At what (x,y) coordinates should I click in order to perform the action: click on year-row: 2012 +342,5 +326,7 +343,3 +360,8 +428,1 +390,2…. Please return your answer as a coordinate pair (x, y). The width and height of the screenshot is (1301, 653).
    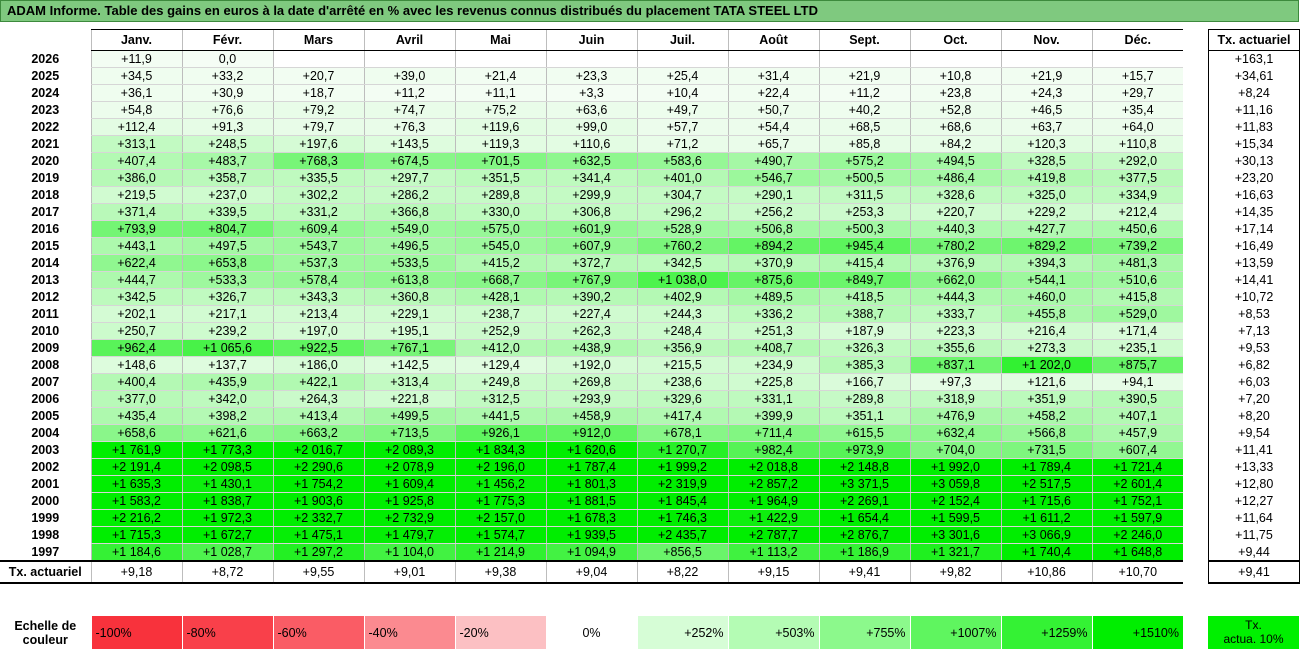
    Looking at the image, I should click on (591, 297).